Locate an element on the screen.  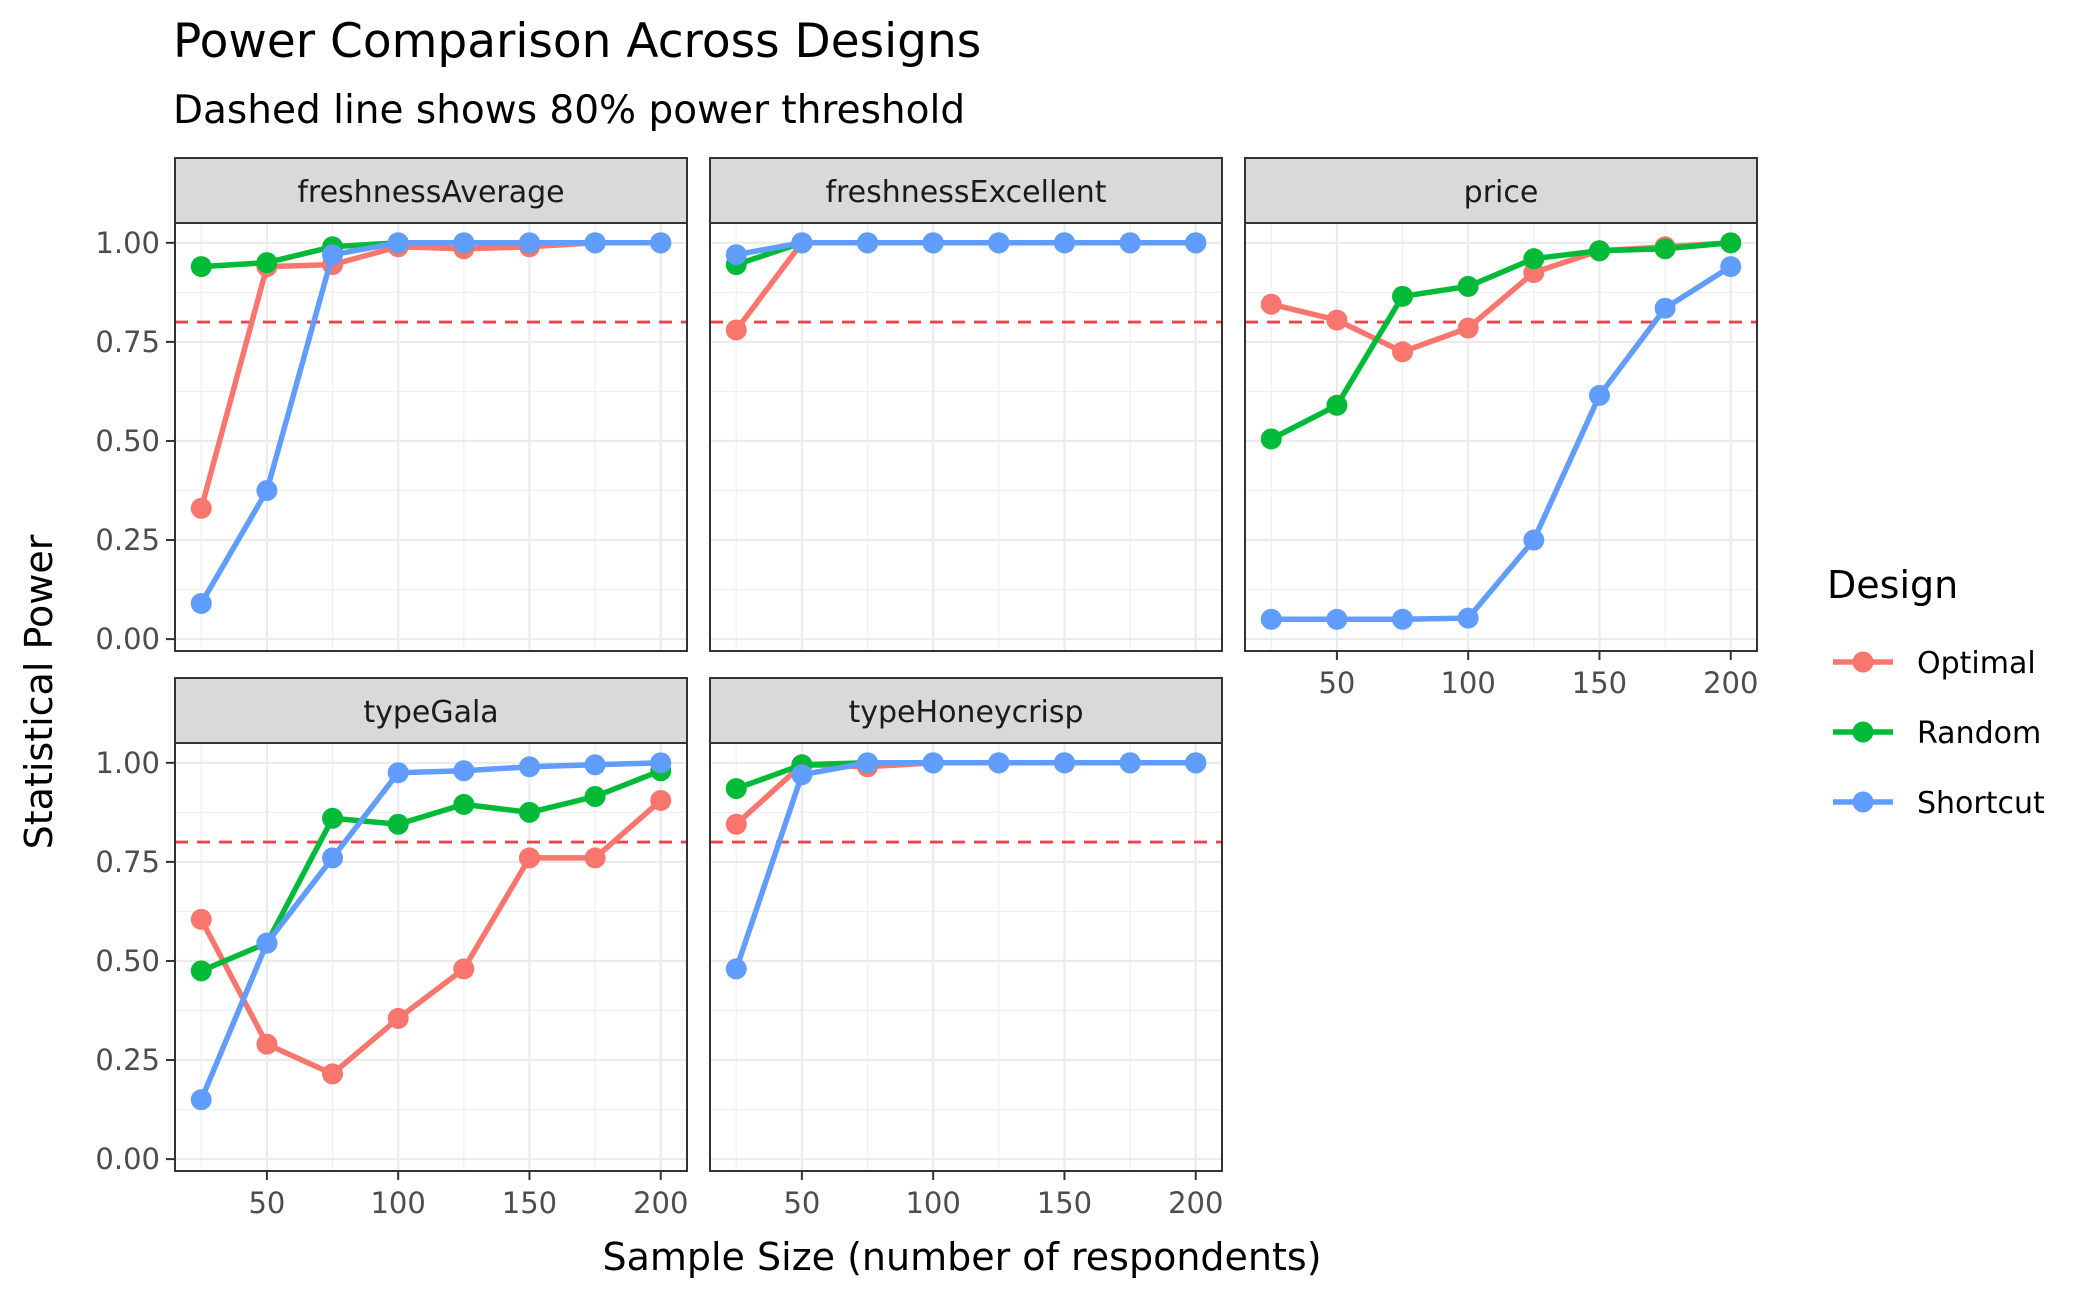
y-axis-title: Statistical Power is located at coordinates (39, 691).